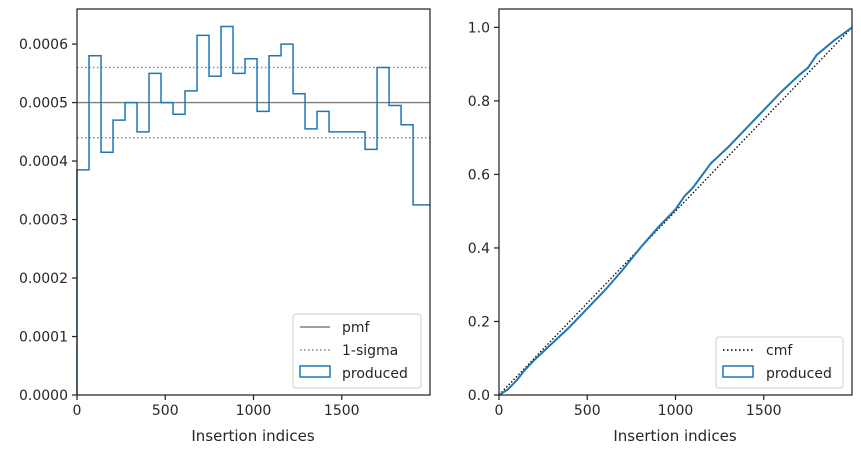 Image resolution: width=861 pixels, height=453 pixels. Describe the element at coordinates (43, 162) in the screenshot. I see `pmf-y-tick-label: 0.0004` at that location.